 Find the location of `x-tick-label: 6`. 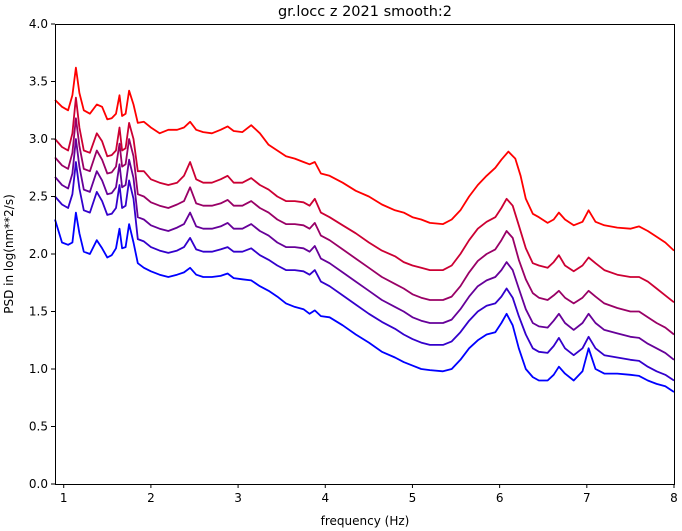

x-tick-label: 6 is located at coordinates (500, 498).